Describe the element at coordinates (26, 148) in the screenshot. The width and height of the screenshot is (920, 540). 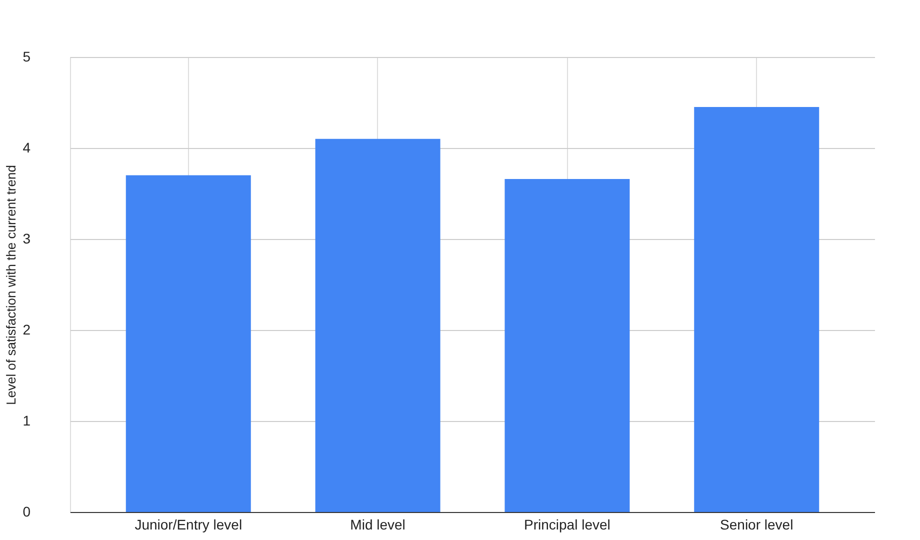
I see `y-tick-label: 4` at that location.